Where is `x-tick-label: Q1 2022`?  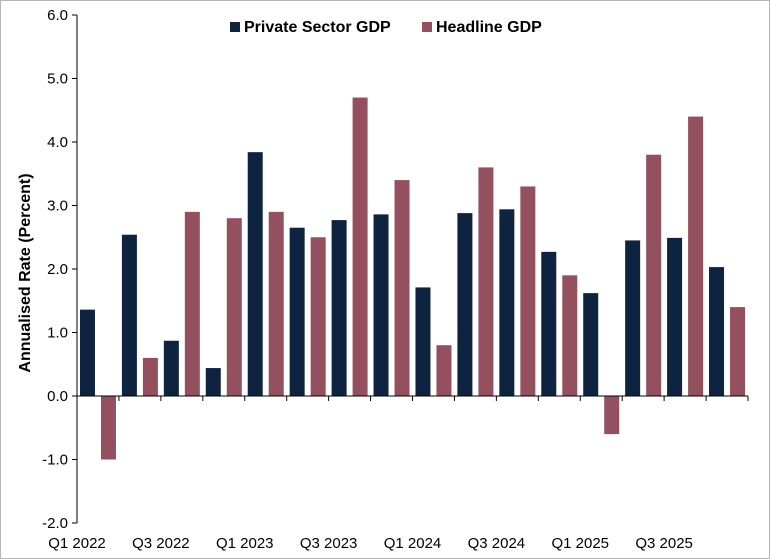
x-tick-label: Q1 2022 is located at coordinates (77, 543).